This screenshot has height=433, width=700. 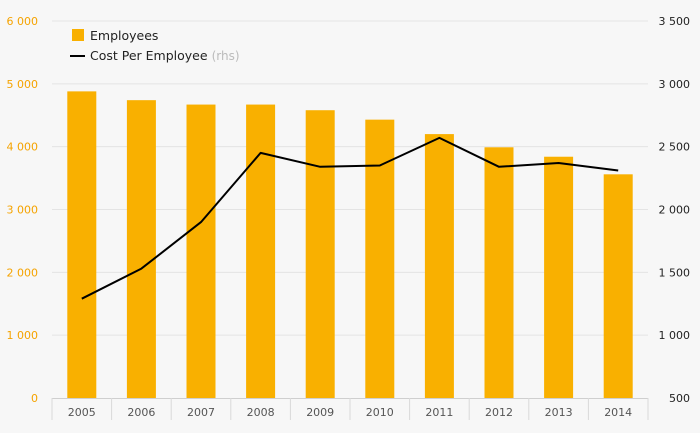 What do you see at coordinates (23, 210) in the screenshot?
I see `y-left-tick-label: 3 000` at bounding box center [23, 210].